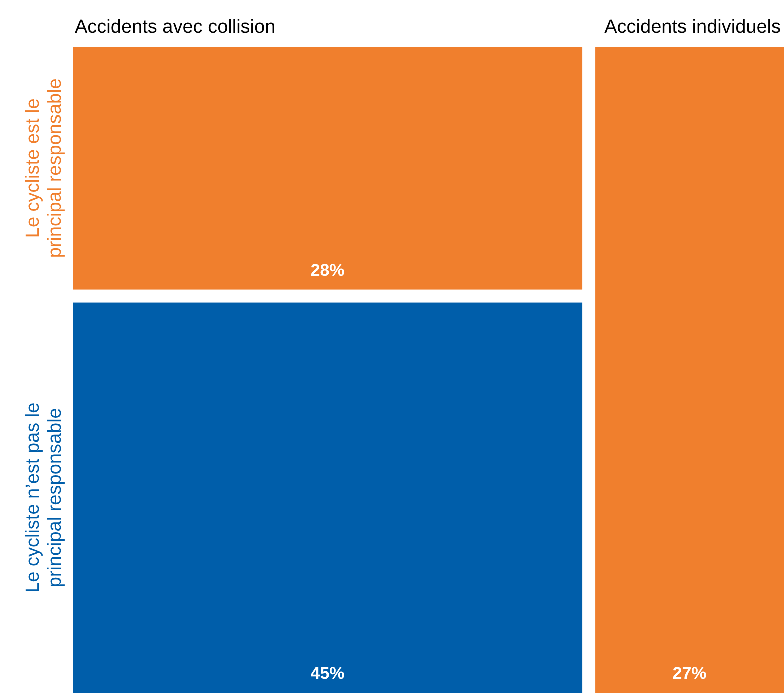 The image size is (784, 693). I want to click on category-label: Accidents individuels, so click(692, 27).